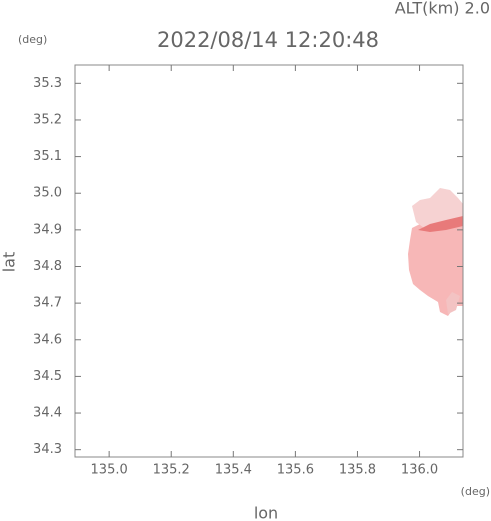  What do you see at coordinates (47, 229) in the screenshot?
I see `y-tick-label: 34.9` at bounding box center [47, 229].